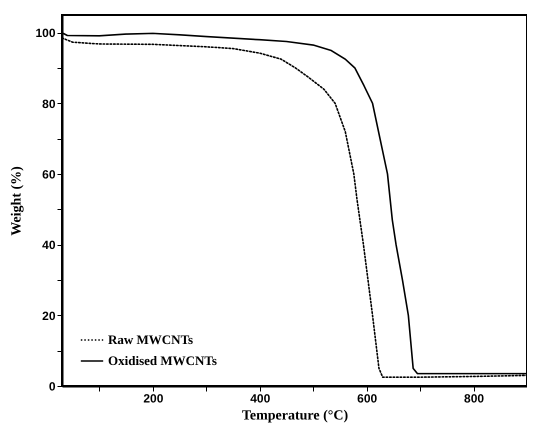  Describe the element at coordinates (162, 360) in the screenshot. I see `legend-label: Oxidised MWCNTs` at that location.